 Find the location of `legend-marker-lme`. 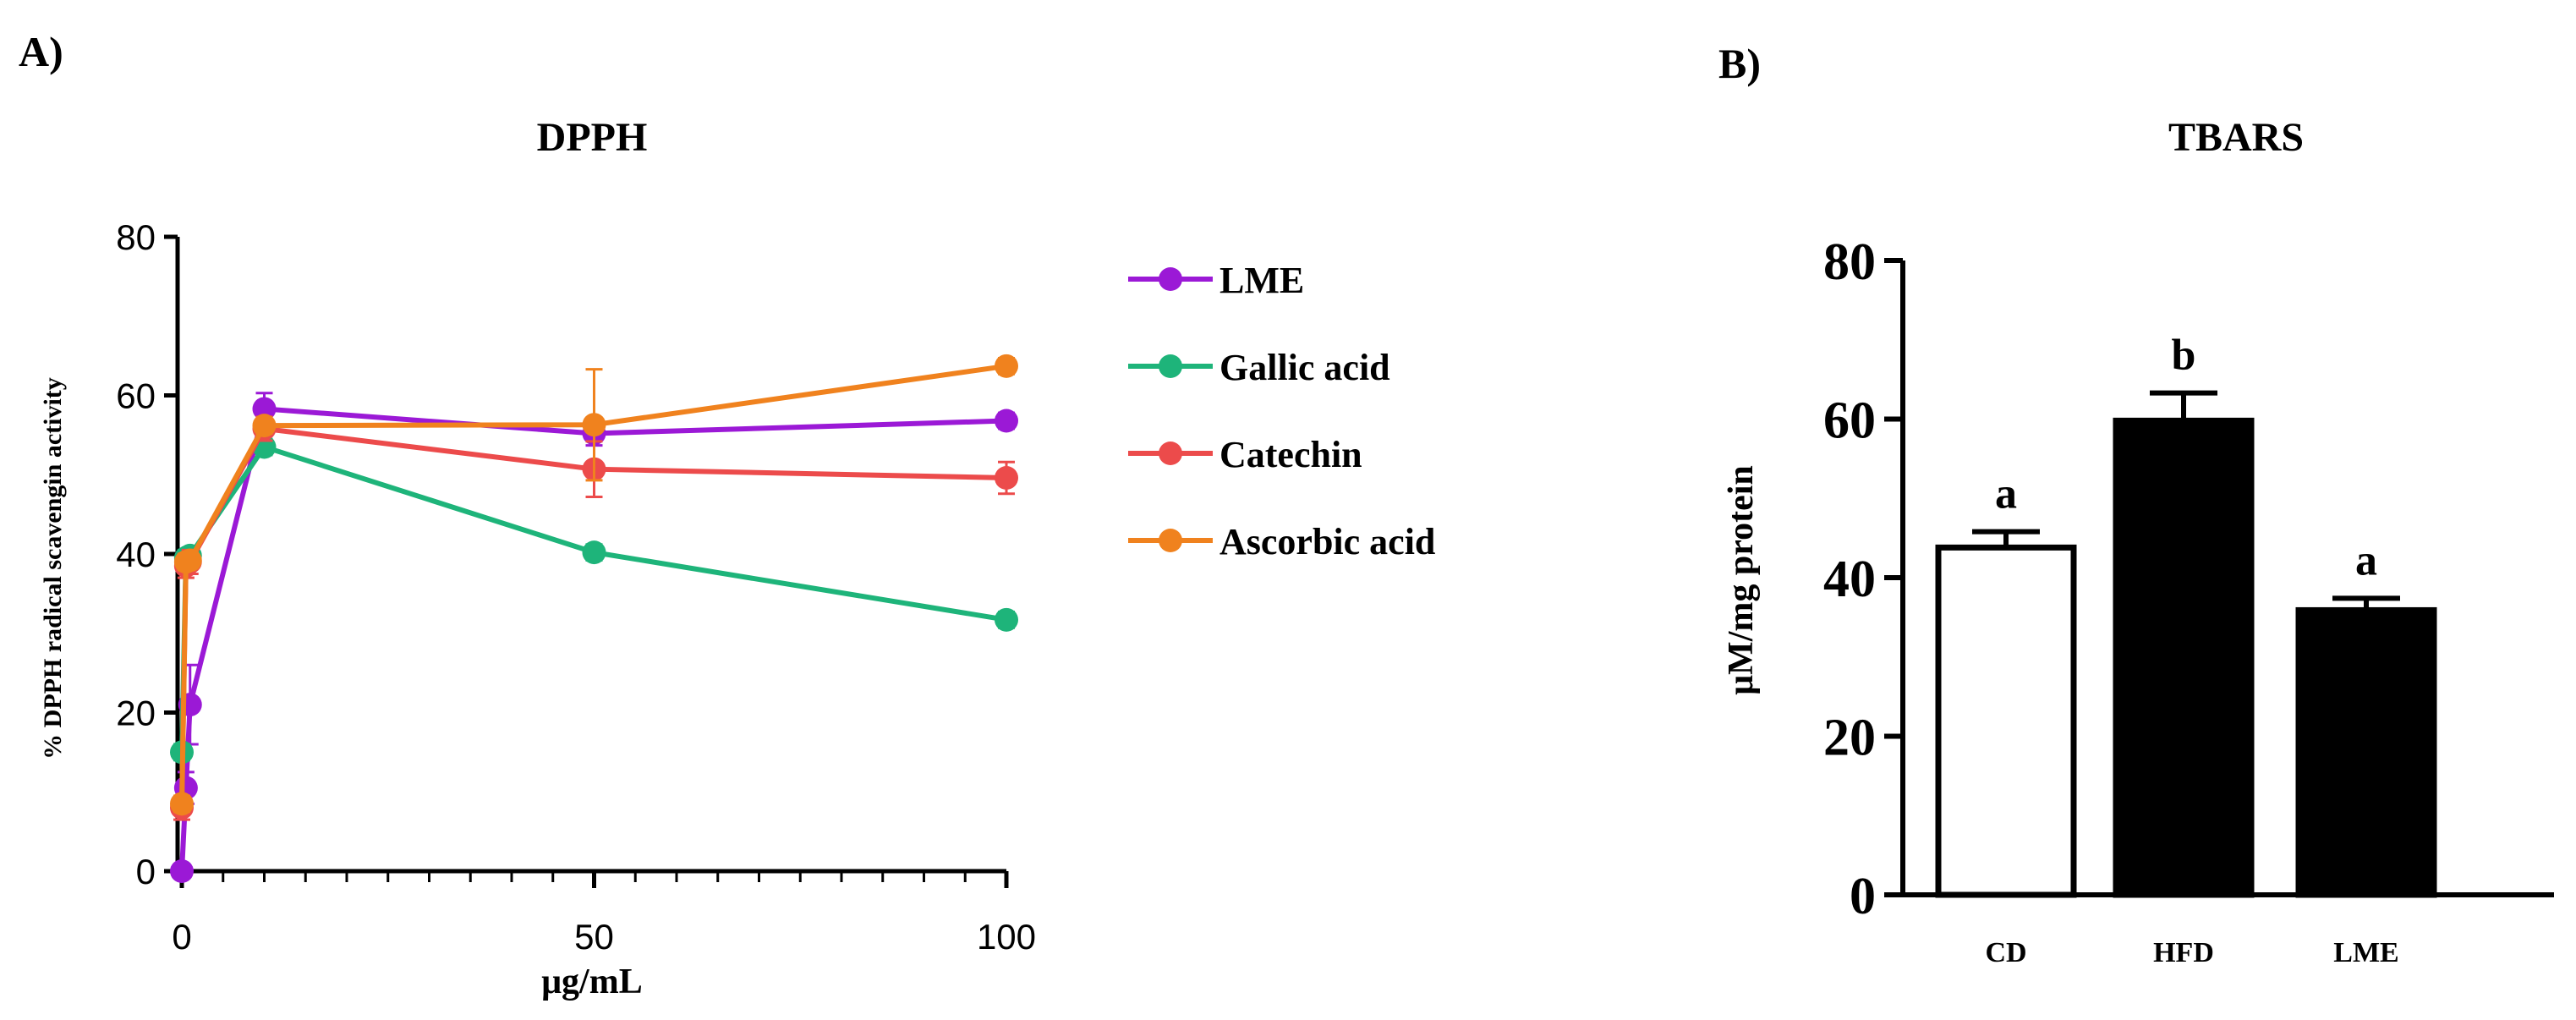

legend-marker-lme is located at coordinates (1170, 279).